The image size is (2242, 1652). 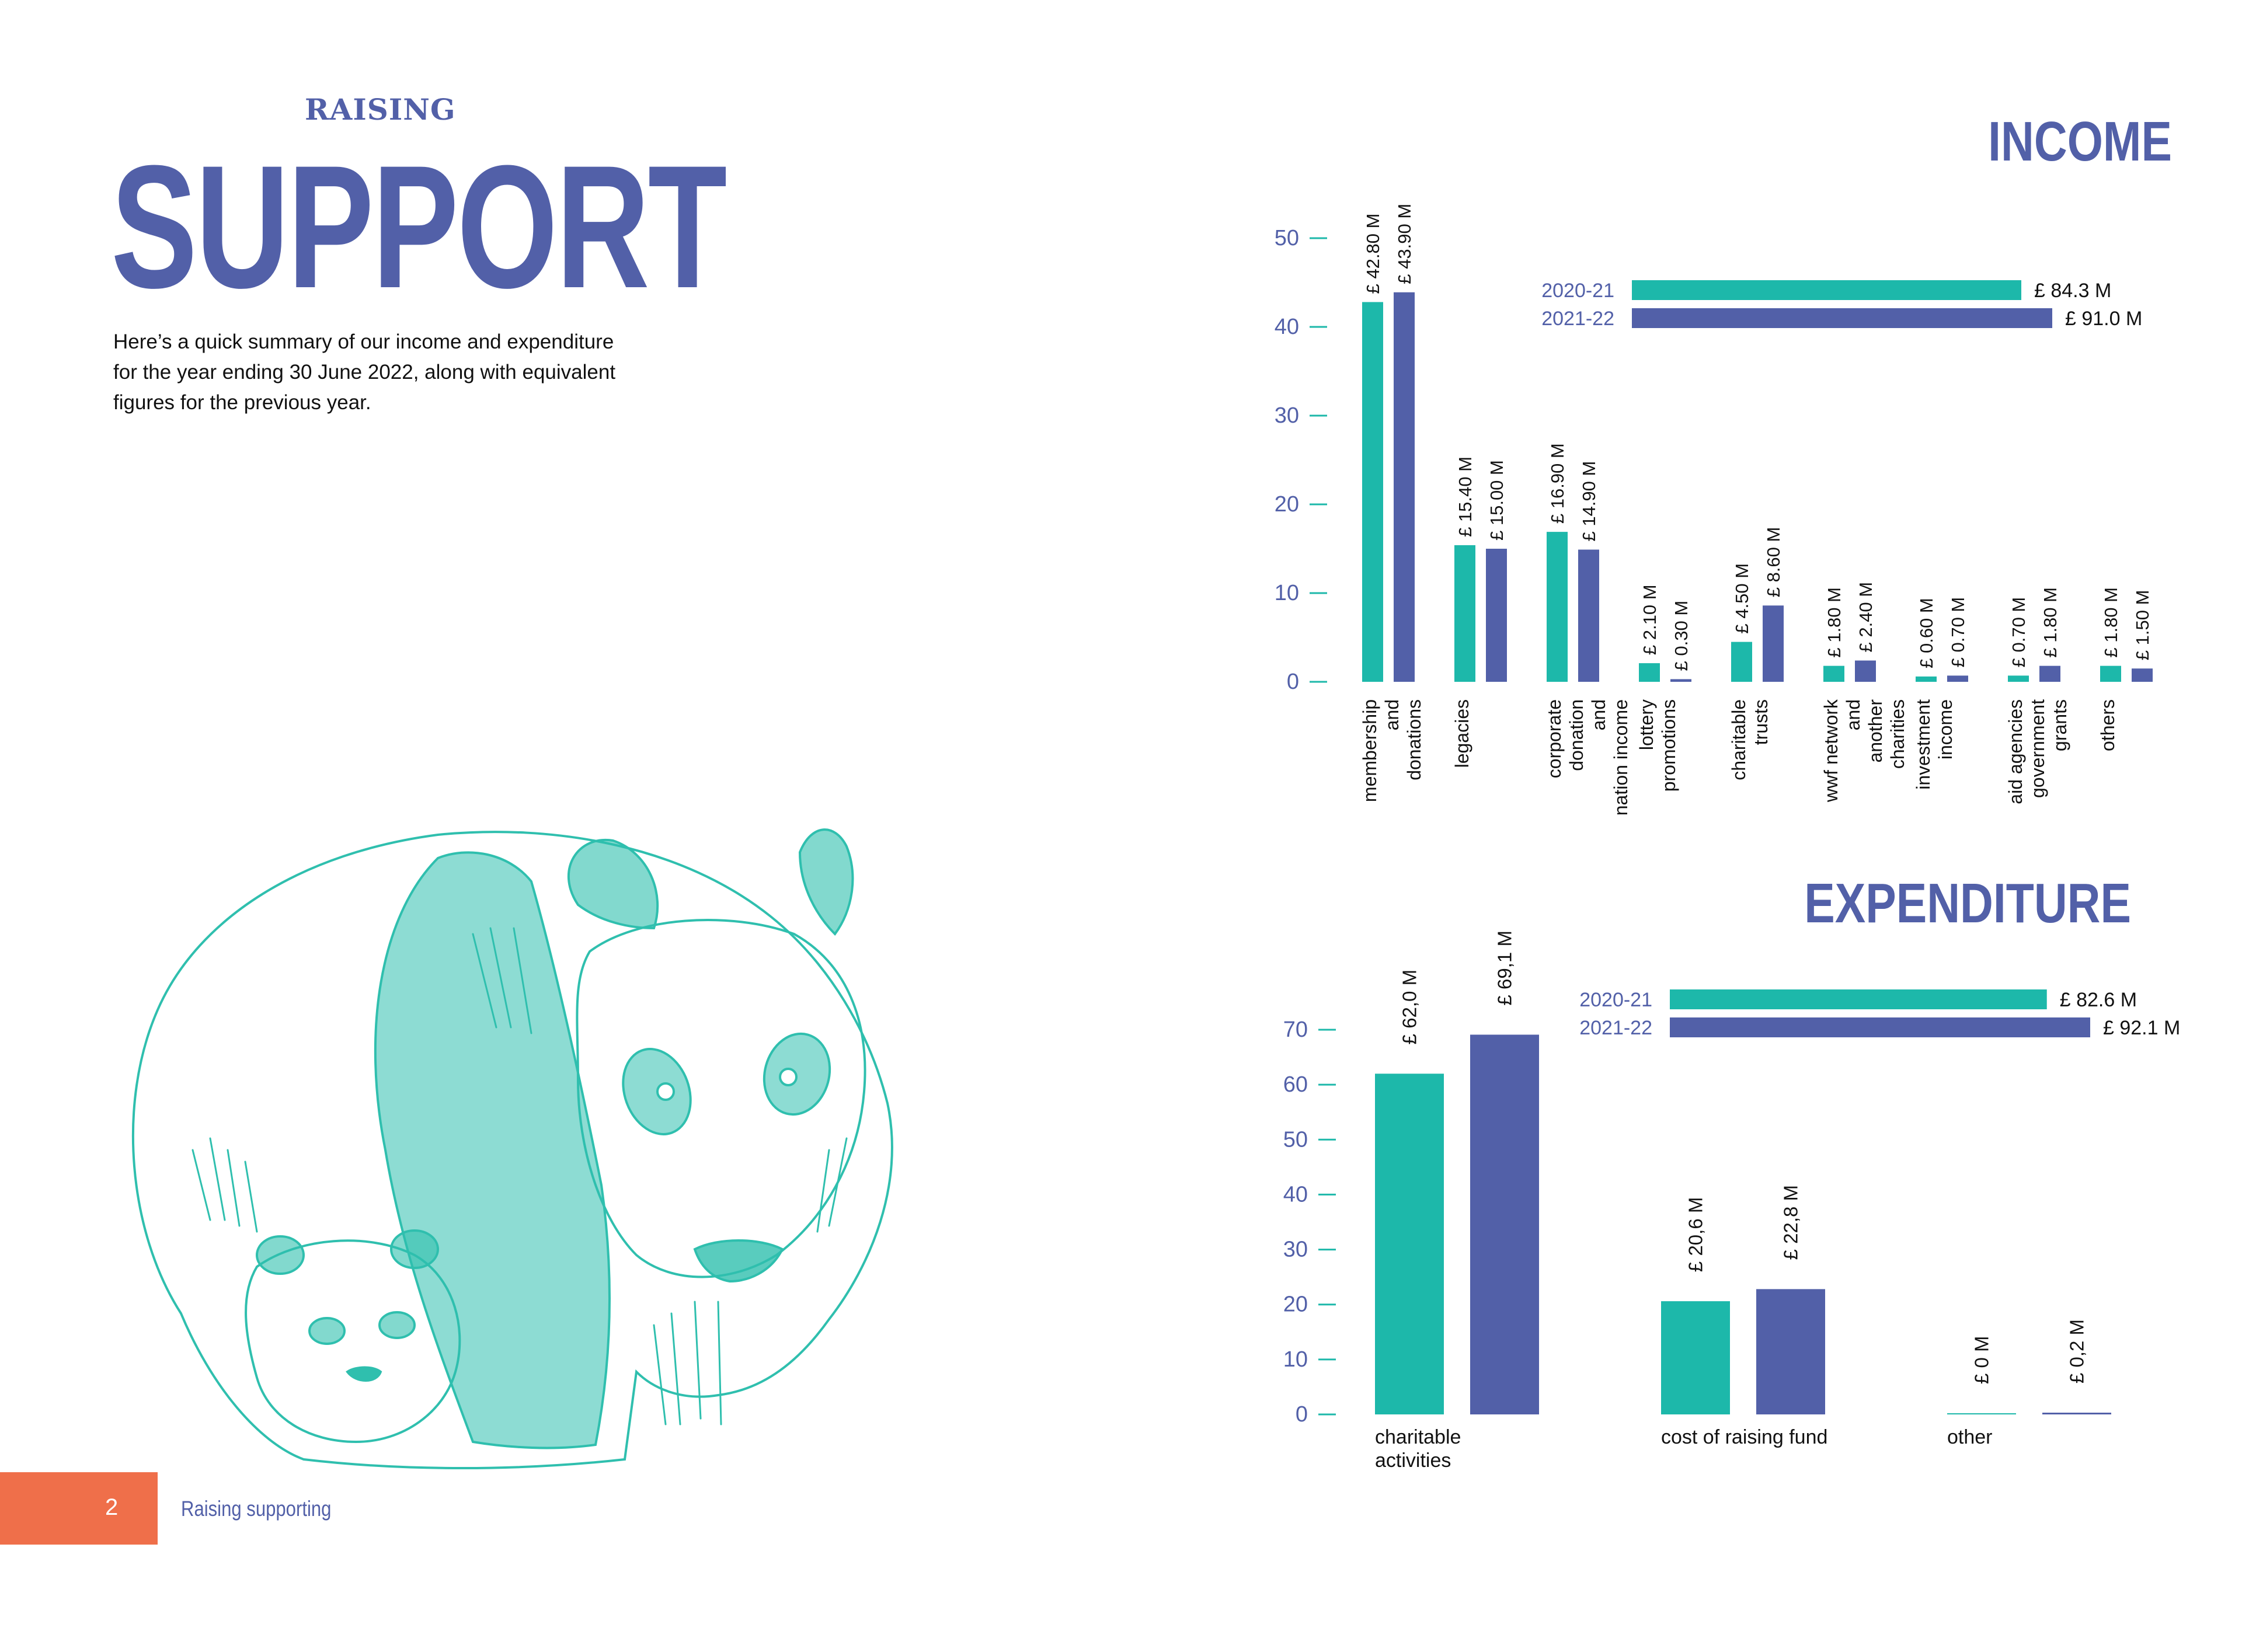 I want to click on expenditure-y-axis: 0 10 20 30 40 50 60 70, so click(x=1309, y=1222).